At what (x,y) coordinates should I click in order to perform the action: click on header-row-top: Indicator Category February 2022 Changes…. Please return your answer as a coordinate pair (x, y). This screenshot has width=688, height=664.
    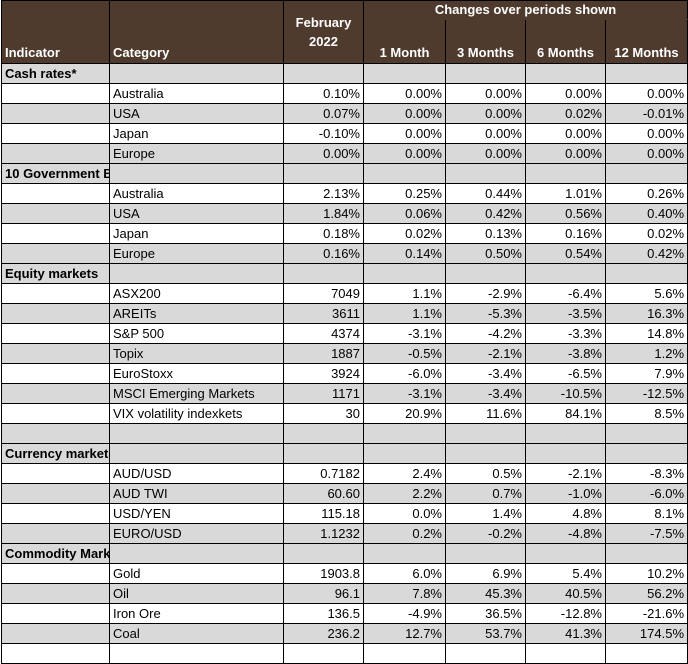
    Looking at the image, I should click on (344, 32).